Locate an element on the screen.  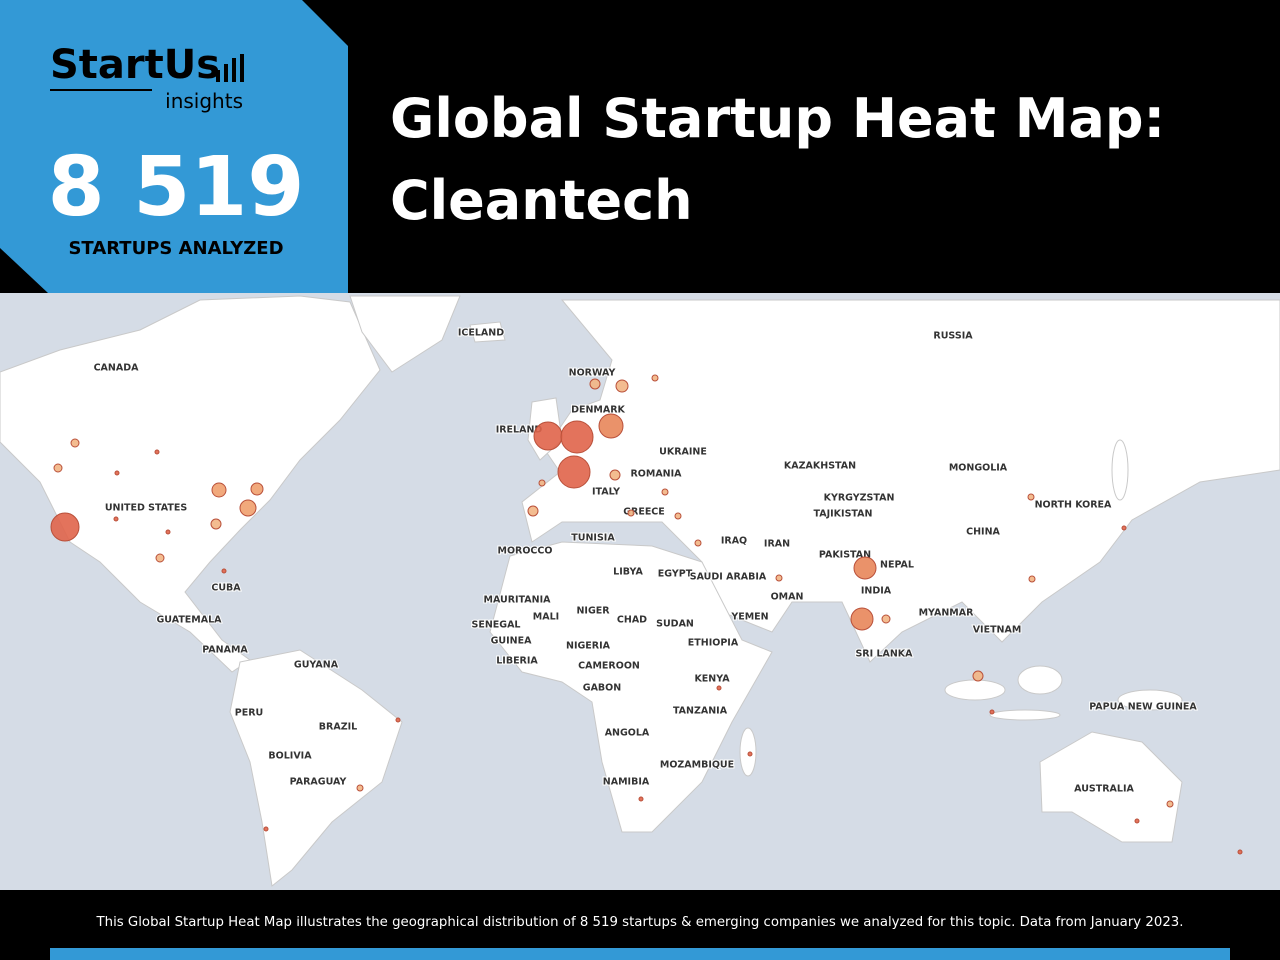
country-label: NIGER is located at coordinates (593, 611).